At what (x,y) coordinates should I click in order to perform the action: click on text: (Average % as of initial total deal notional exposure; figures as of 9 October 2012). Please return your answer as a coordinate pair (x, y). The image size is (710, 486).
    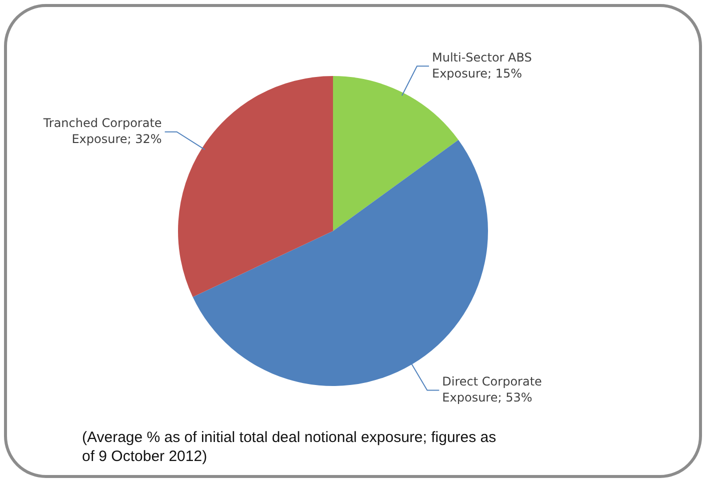
    Looking at the image, I should click on (290, 447).